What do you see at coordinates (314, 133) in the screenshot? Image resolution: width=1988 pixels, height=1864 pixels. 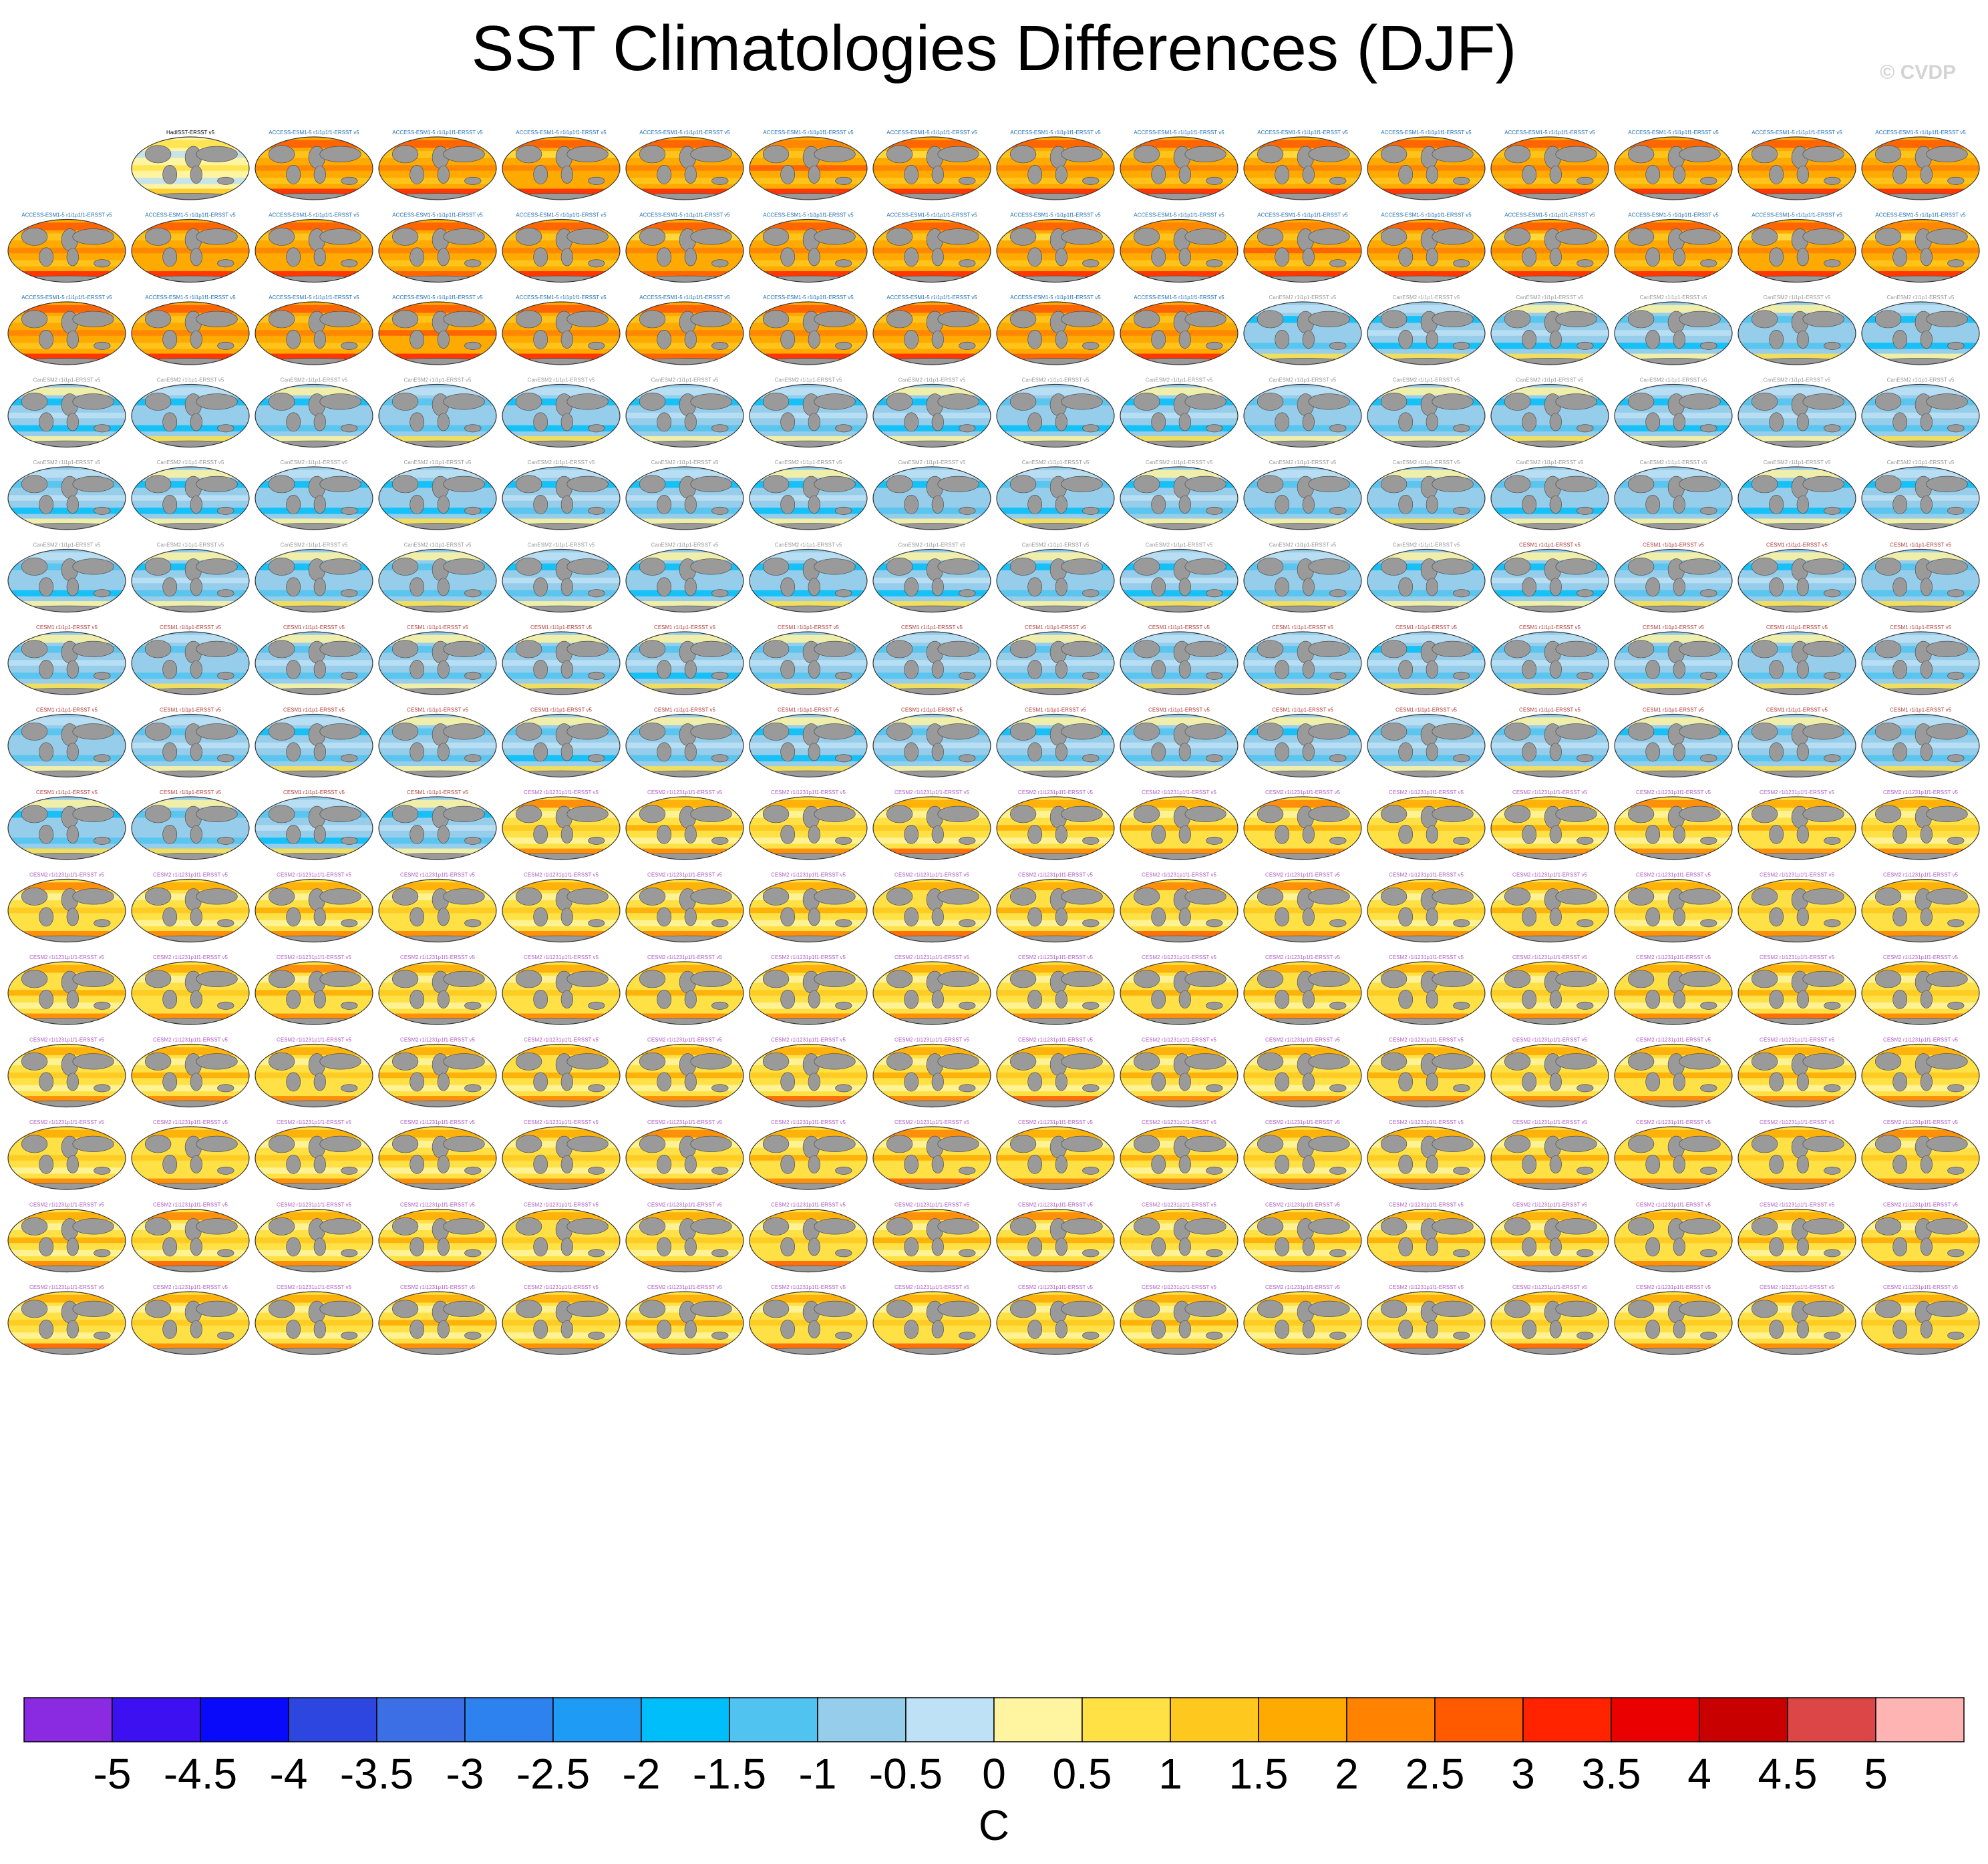 I see `panel-title: ACCESS-ESM1-5 r1i1p1f1-ERSST v5` at bounding box center [314, 133].